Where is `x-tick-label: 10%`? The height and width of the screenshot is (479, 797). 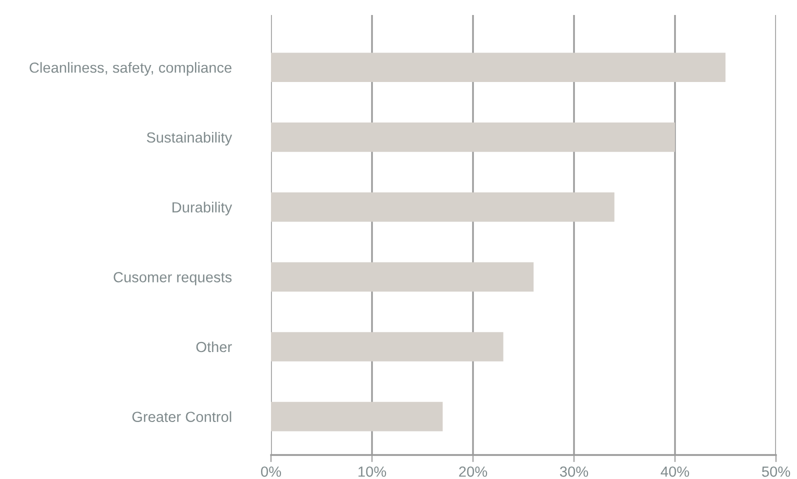 x-tick-label: 10% is located at coordinates (372, 471).